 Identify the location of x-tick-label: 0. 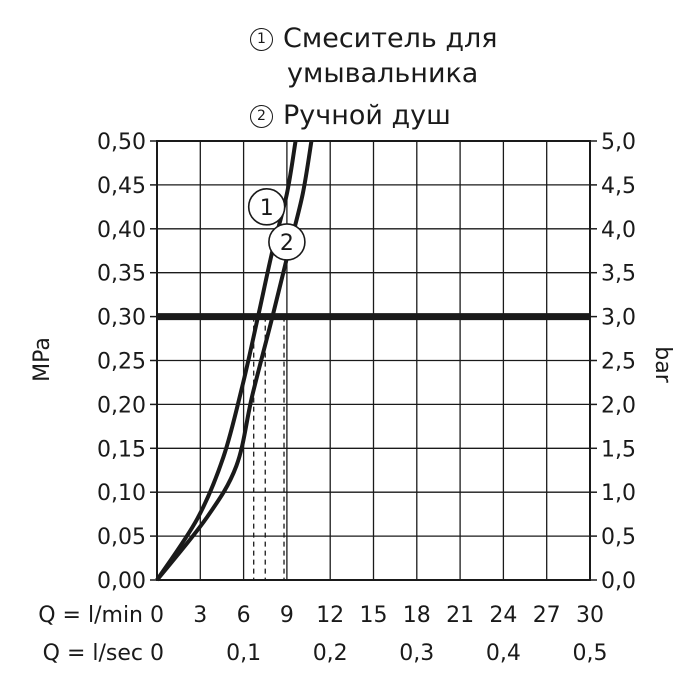
(157, 615).